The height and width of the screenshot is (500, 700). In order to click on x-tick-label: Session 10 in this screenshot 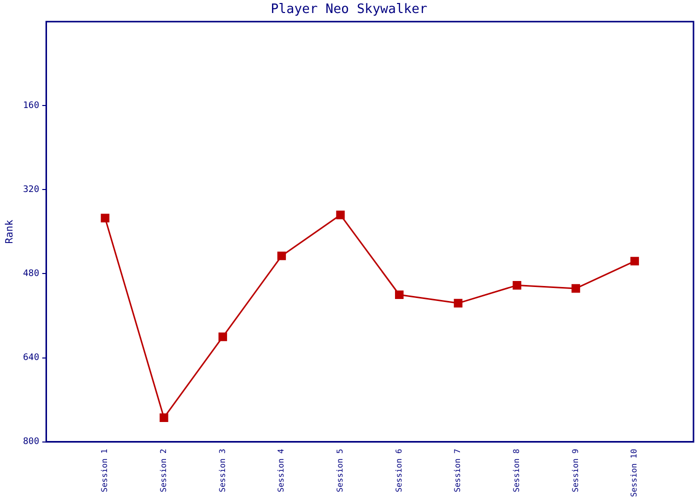, I will do `click(634, 473)`.